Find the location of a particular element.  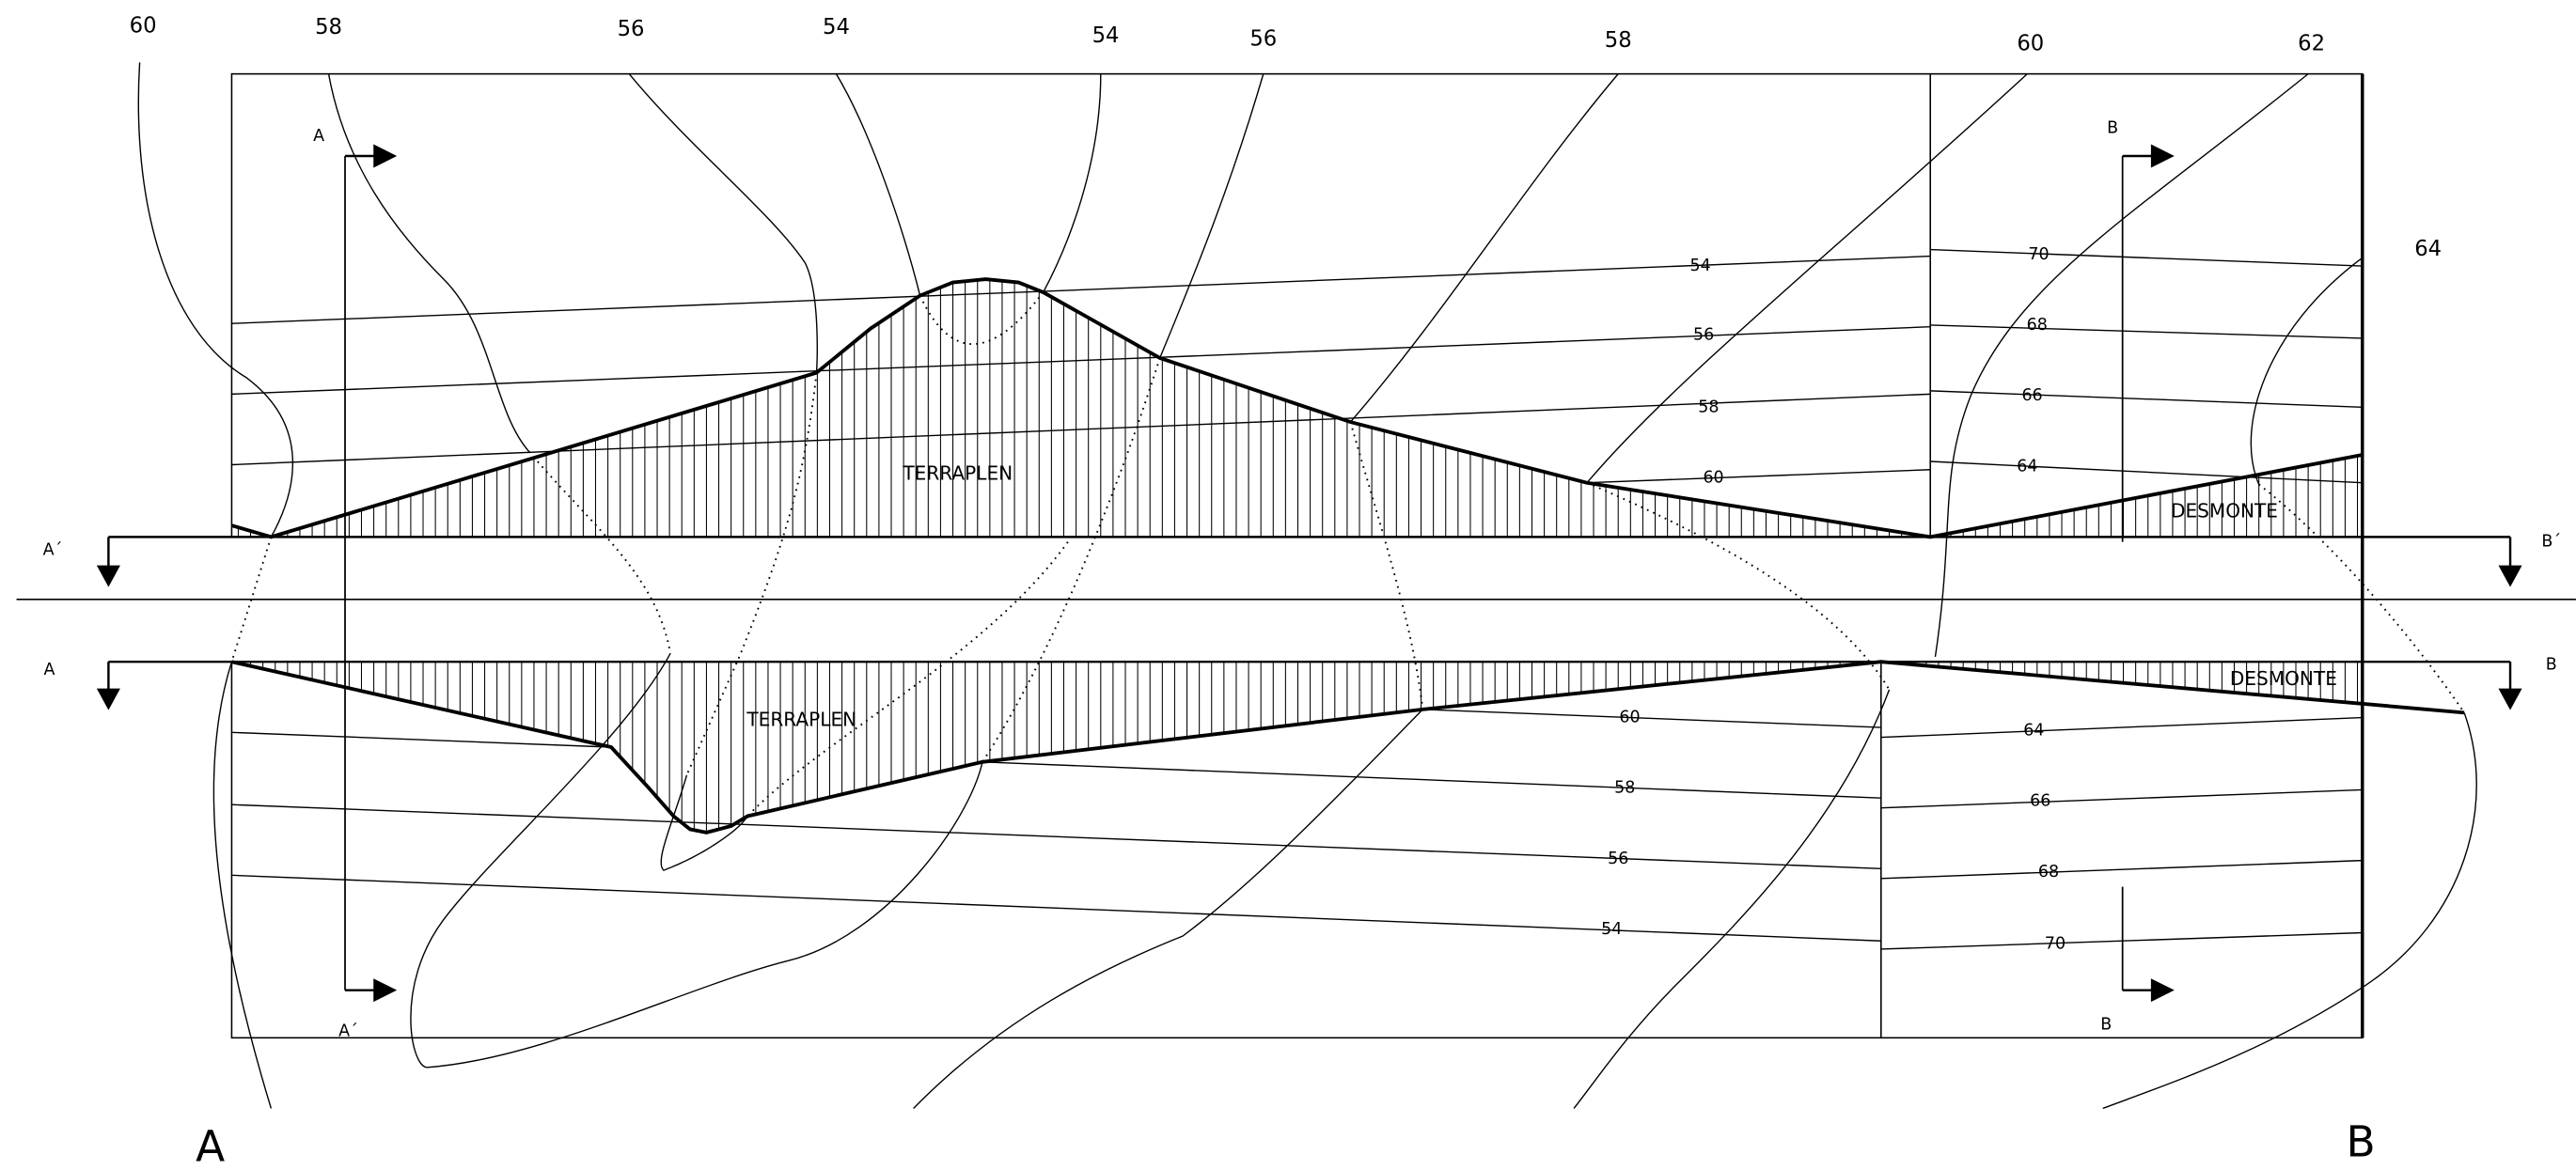

contour-label: 62 is located at coordinates (2312, 44).